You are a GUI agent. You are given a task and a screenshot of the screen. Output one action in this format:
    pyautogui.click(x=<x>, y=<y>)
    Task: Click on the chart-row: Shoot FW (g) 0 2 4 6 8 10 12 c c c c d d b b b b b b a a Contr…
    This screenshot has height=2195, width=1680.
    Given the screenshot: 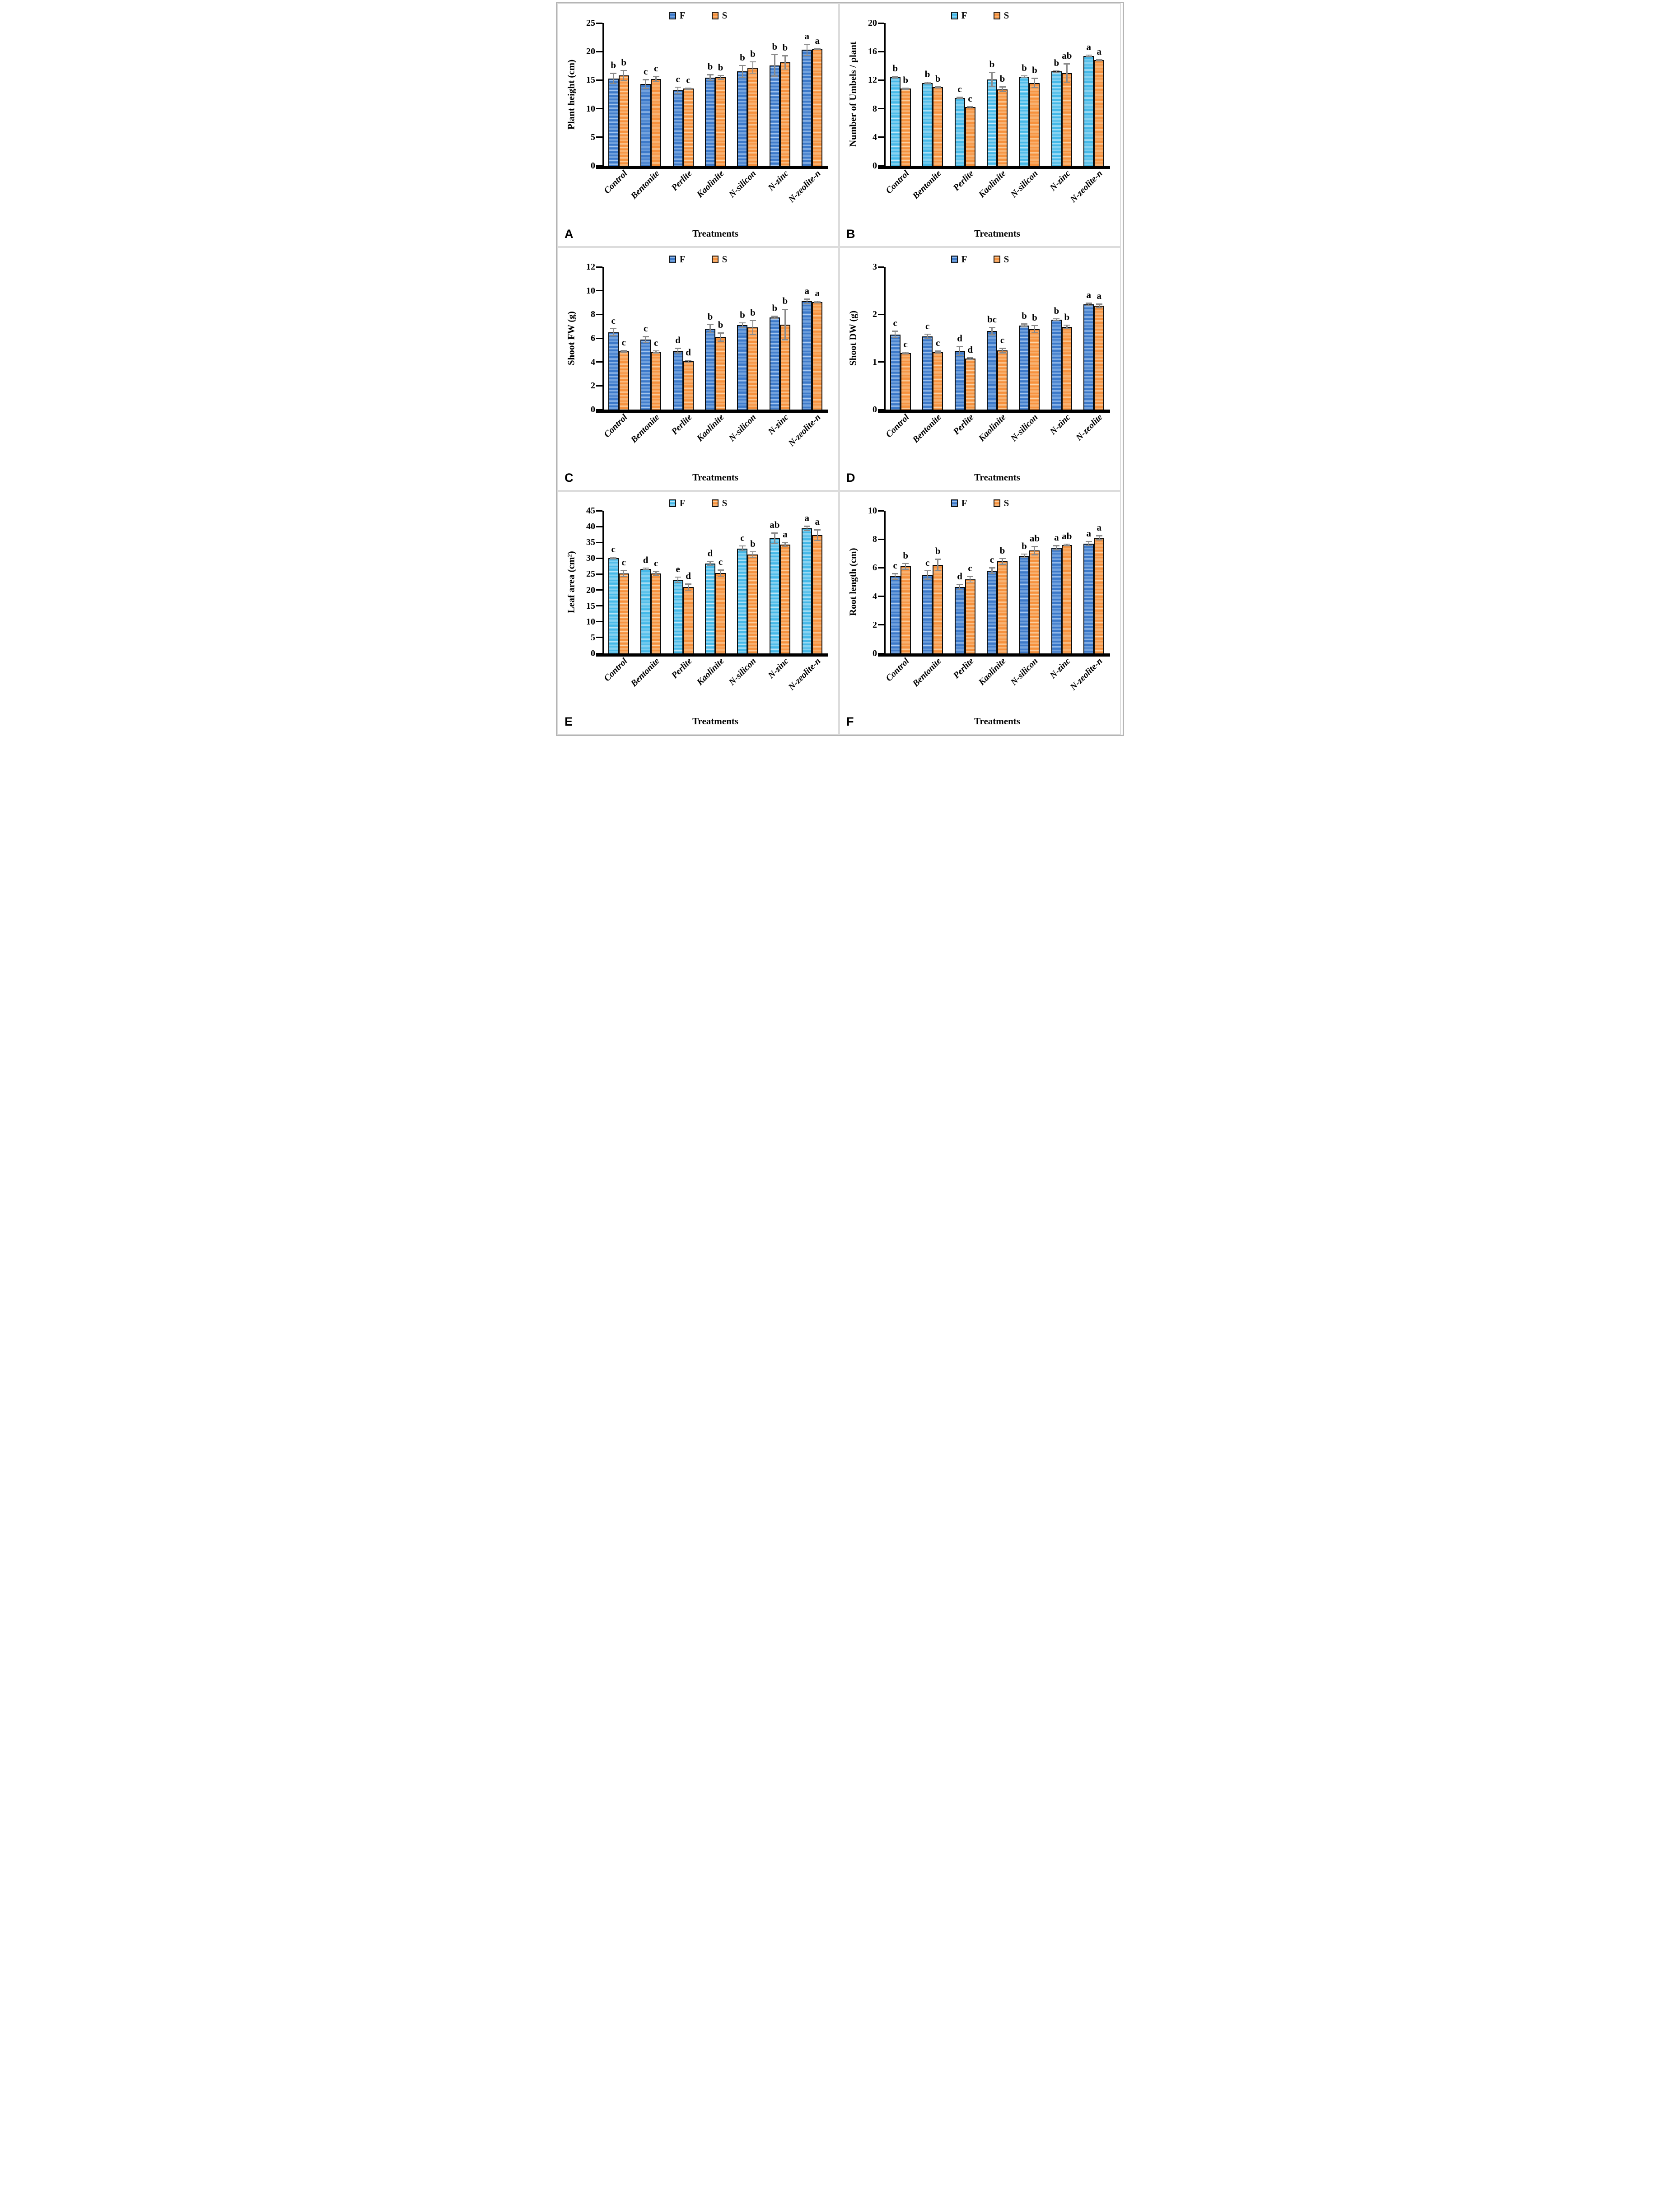 What is the action you would take?
    pyautogui.click(x=698, y=365)
    